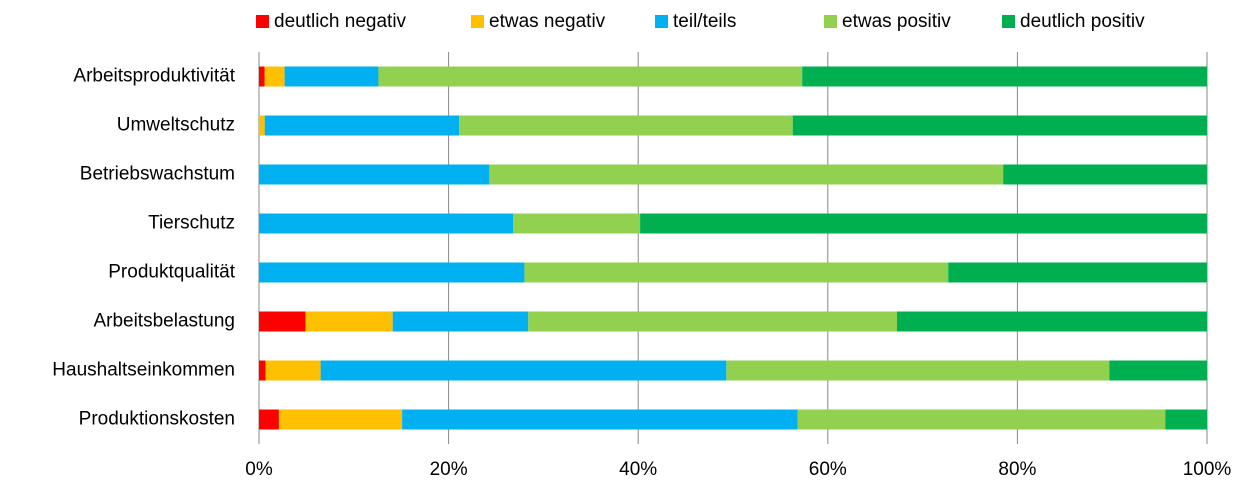 Image resolution: width=1238 pixels, height=488 pixels. Describe the element at coordinates (340, 21) in the screenshot. I see `legend-label: deutlich negativ` at that location.